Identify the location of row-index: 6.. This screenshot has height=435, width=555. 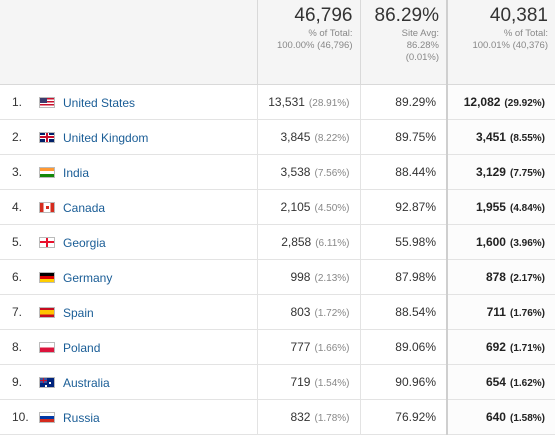
(18, 277).